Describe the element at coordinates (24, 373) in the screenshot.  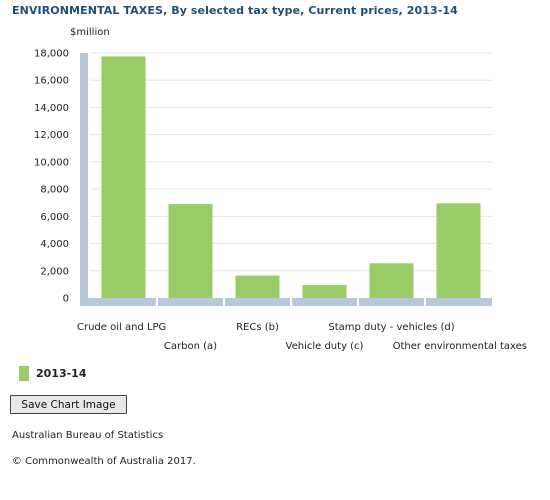
I see `legend-swatch` at that location.